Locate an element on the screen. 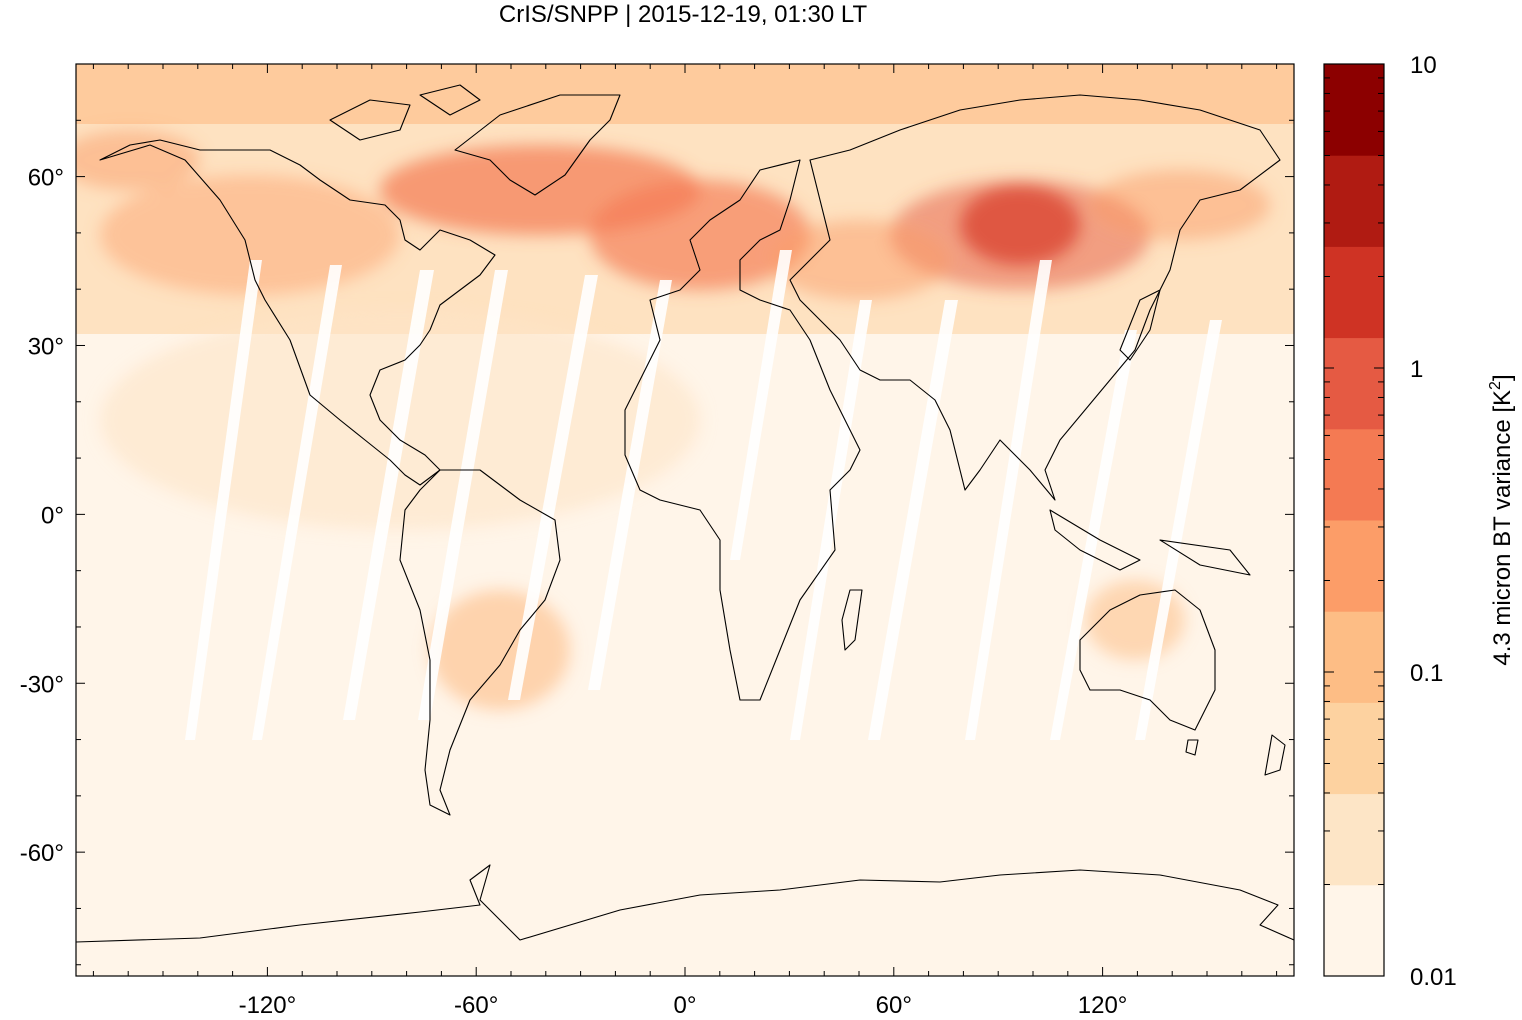  colorbar-ticks is located at coordinates (1354, 527).